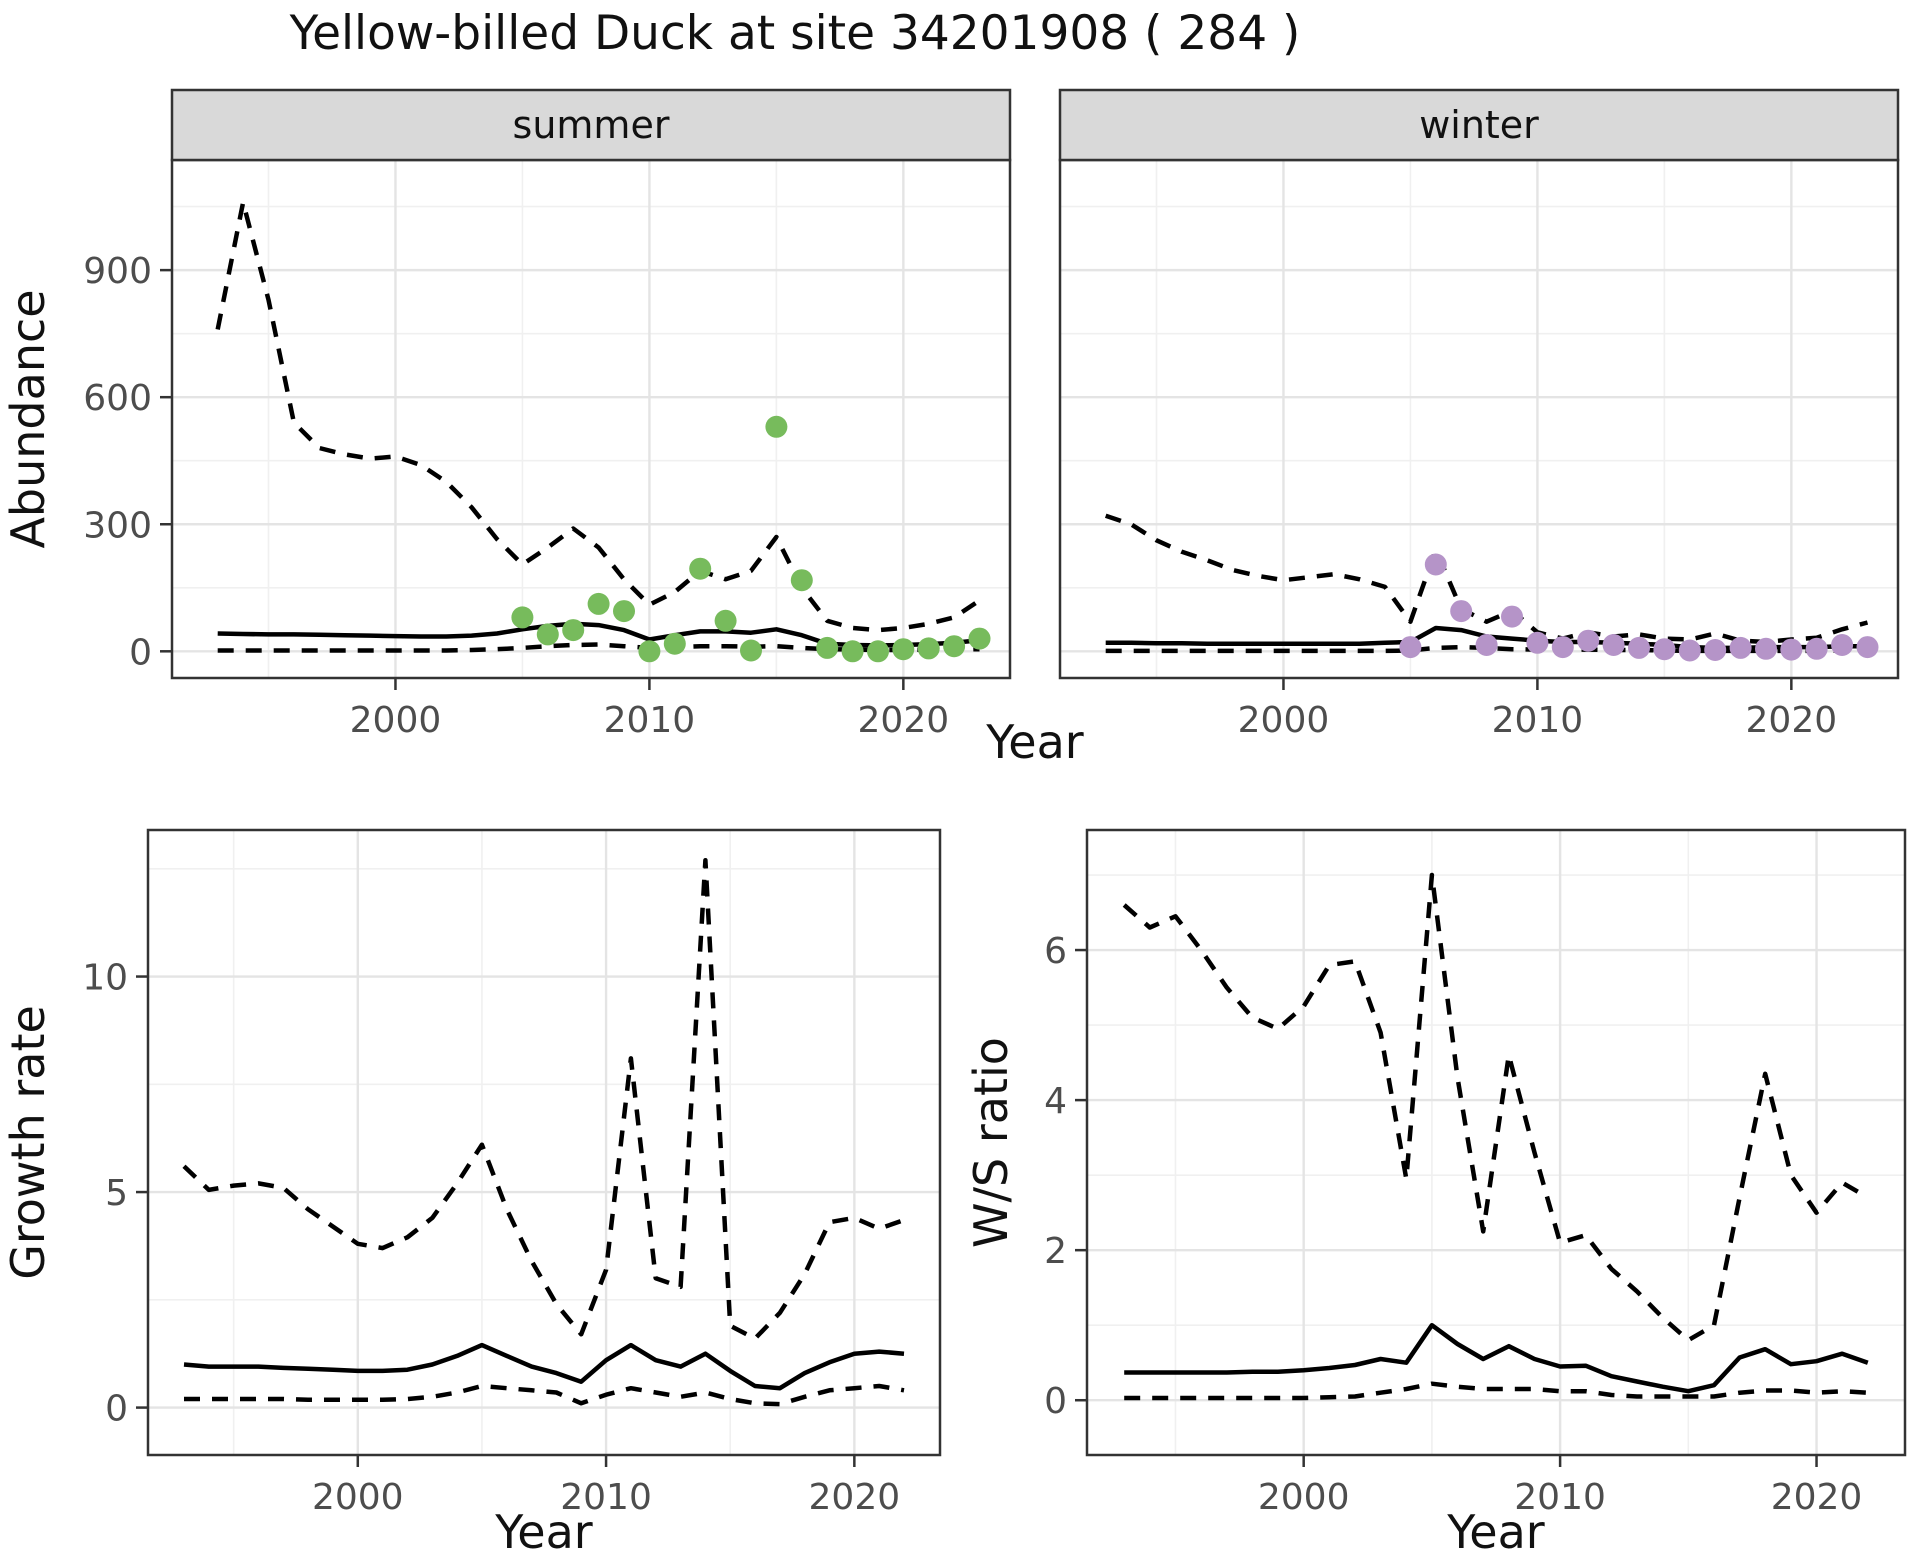 The width and height of the screenshot is (1920, 1560). What do you see at coordinates (1055, 951) in the screenshot?
I see `y-tick-label: 6` at bounding box center [1055, 951].